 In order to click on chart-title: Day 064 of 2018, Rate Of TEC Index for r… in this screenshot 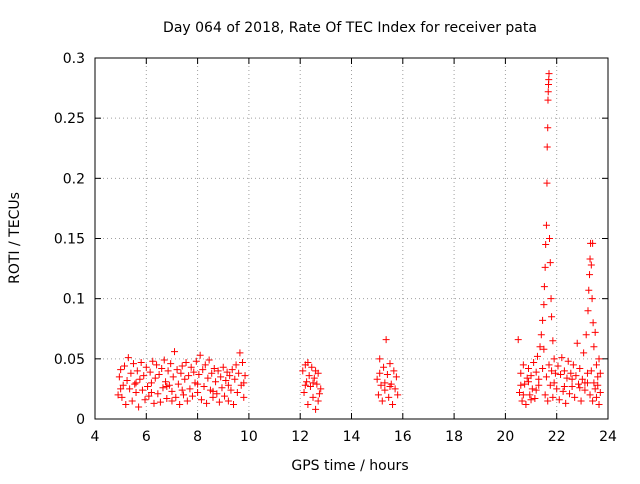, I will do `click(350, 28)`.